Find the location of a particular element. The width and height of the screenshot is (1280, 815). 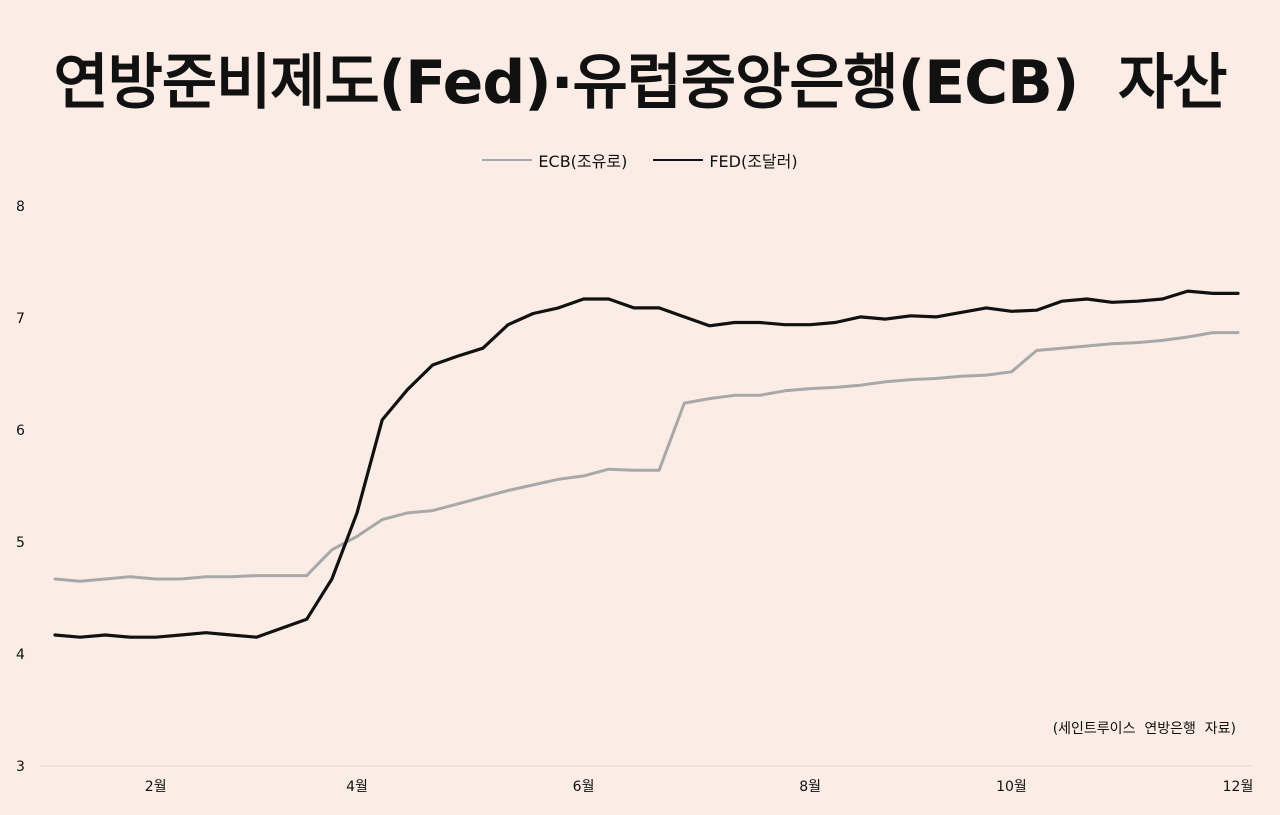

y-tick-label: 6 is located at coordinates (20, 431).